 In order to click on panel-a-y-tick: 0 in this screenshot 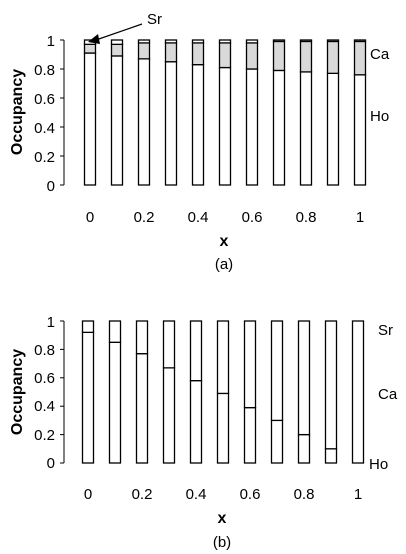, I will do `click(51, 186)`.